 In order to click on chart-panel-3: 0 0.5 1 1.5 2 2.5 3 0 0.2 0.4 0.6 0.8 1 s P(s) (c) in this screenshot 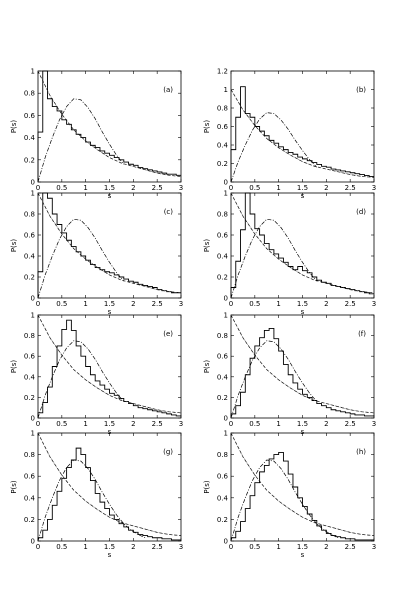, I will do `click(96, 253)`.